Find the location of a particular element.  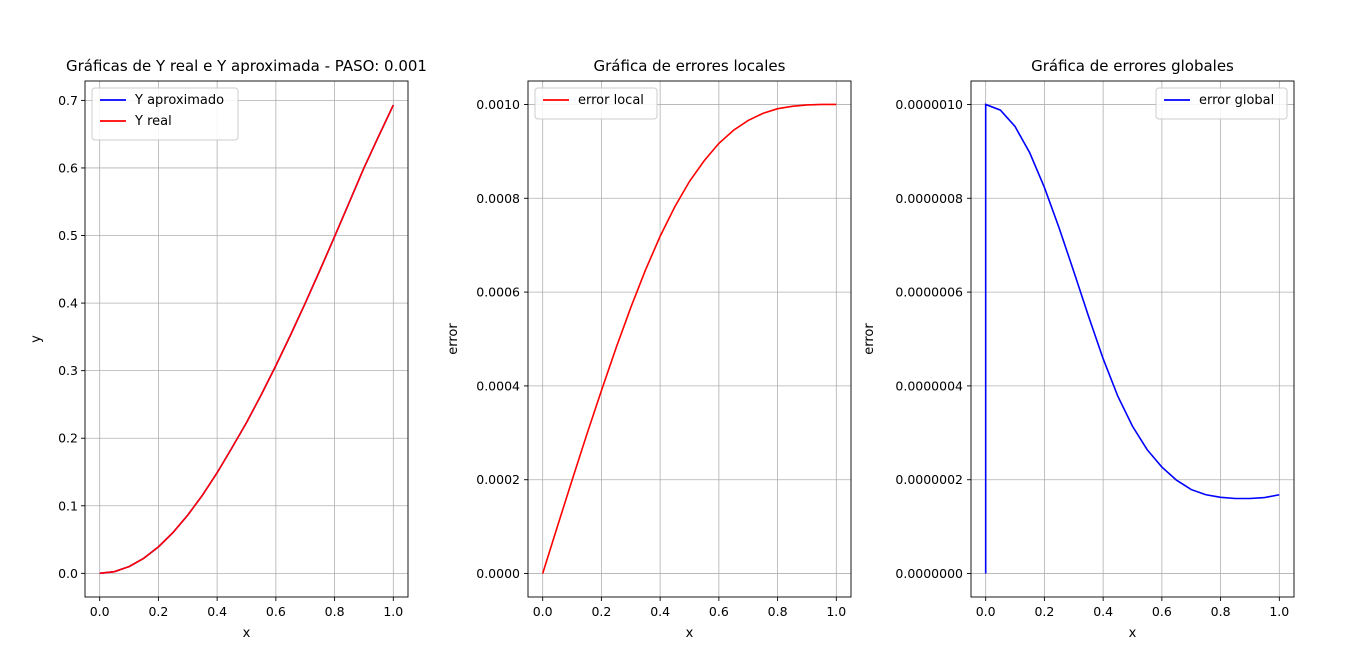

chart-title: Gráfica de errores globales is located at coordinates (1132, 66).